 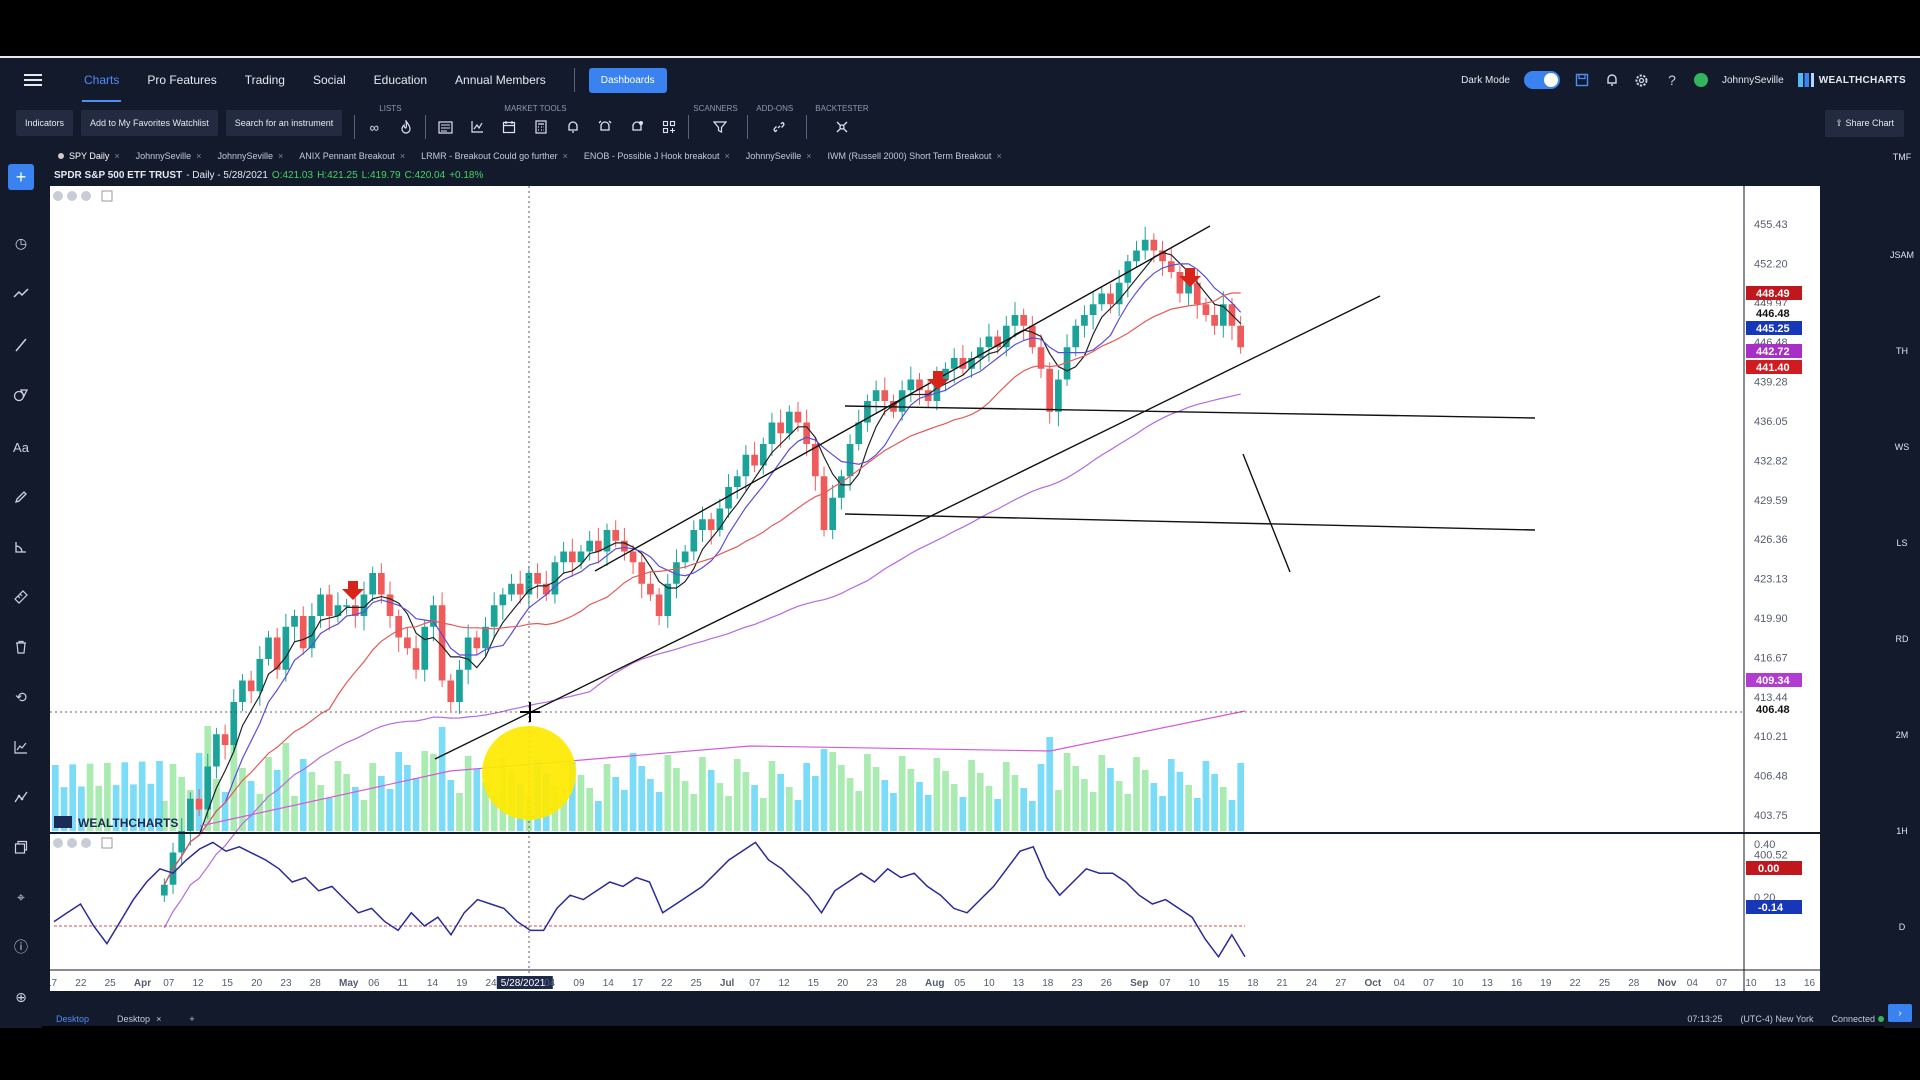 I want to click on menu-icon, so click(x=33, y=80).